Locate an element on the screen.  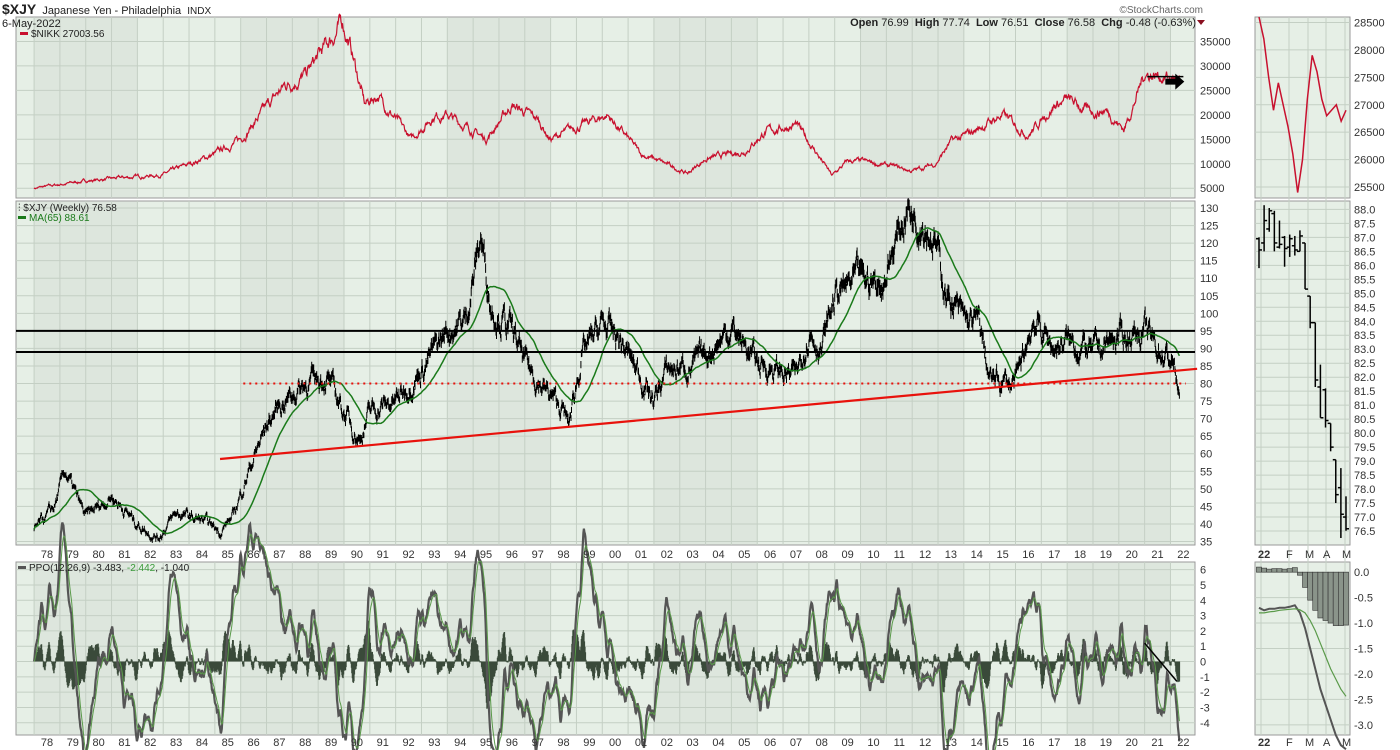
y-tick-label: 100 is located at coordinates (1209, 314).